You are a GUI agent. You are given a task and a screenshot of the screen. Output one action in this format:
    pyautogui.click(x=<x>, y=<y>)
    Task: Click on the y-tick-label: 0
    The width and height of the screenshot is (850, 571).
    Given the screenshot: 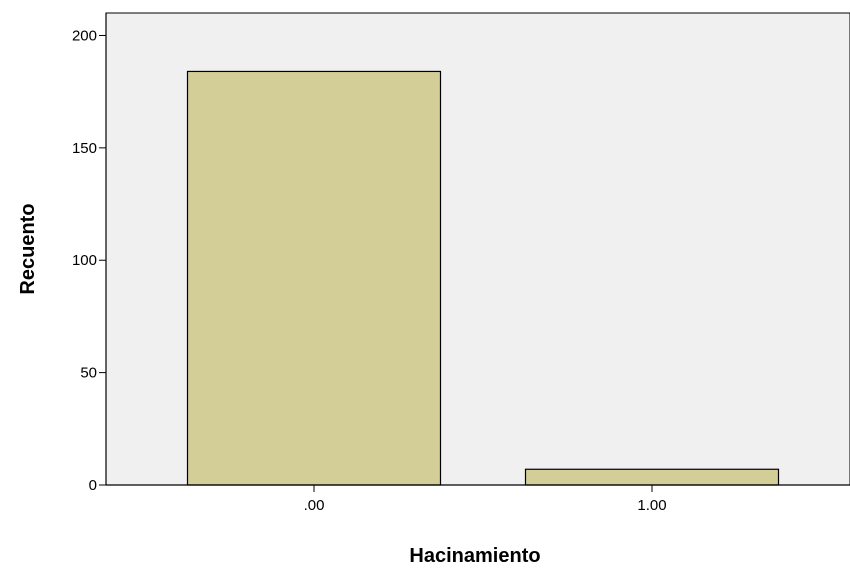 What is the action you would take?
    pyautogui.click(x=93, y=485)
    